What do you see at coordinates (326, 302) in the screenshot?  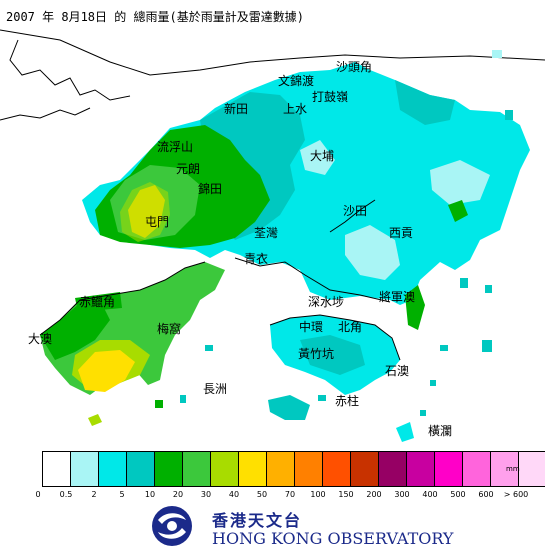 I see `place-label-sham-shui-po: 深水埗` at bounding box center [326, 302].